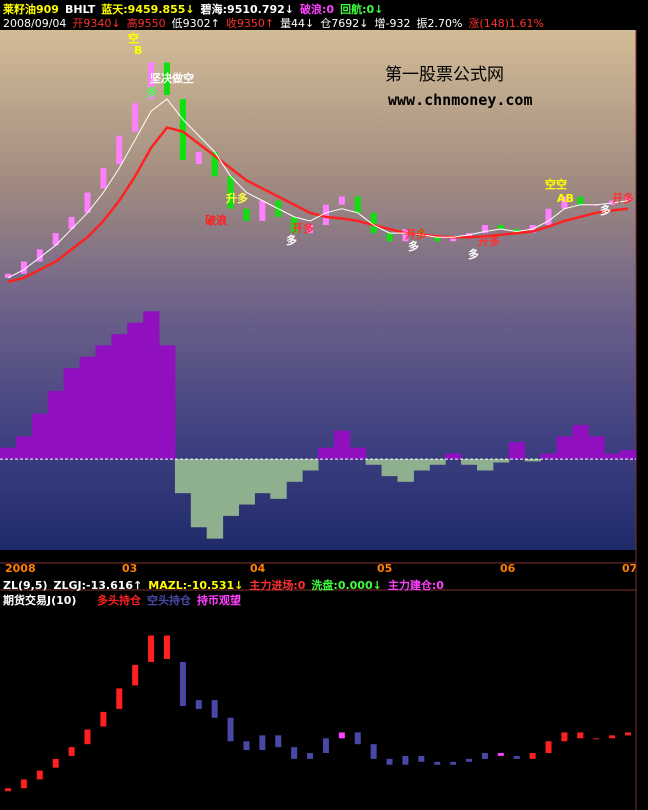 The height and width of the screenshot is (810, 648). Describe the element at coordinates (219, 600) in the screenshot. I see `legend-entry: 持币观望` at that location.